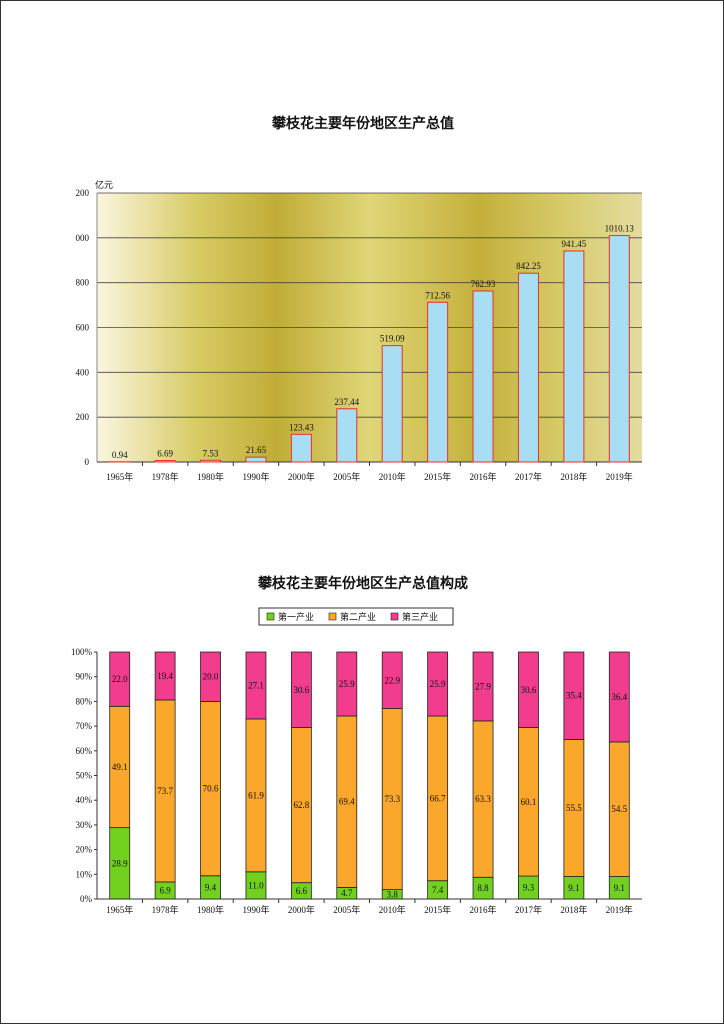 The width and height of the screenshot is (724, 1024). I want to click on data-label: 6.69, so click(165, 454).